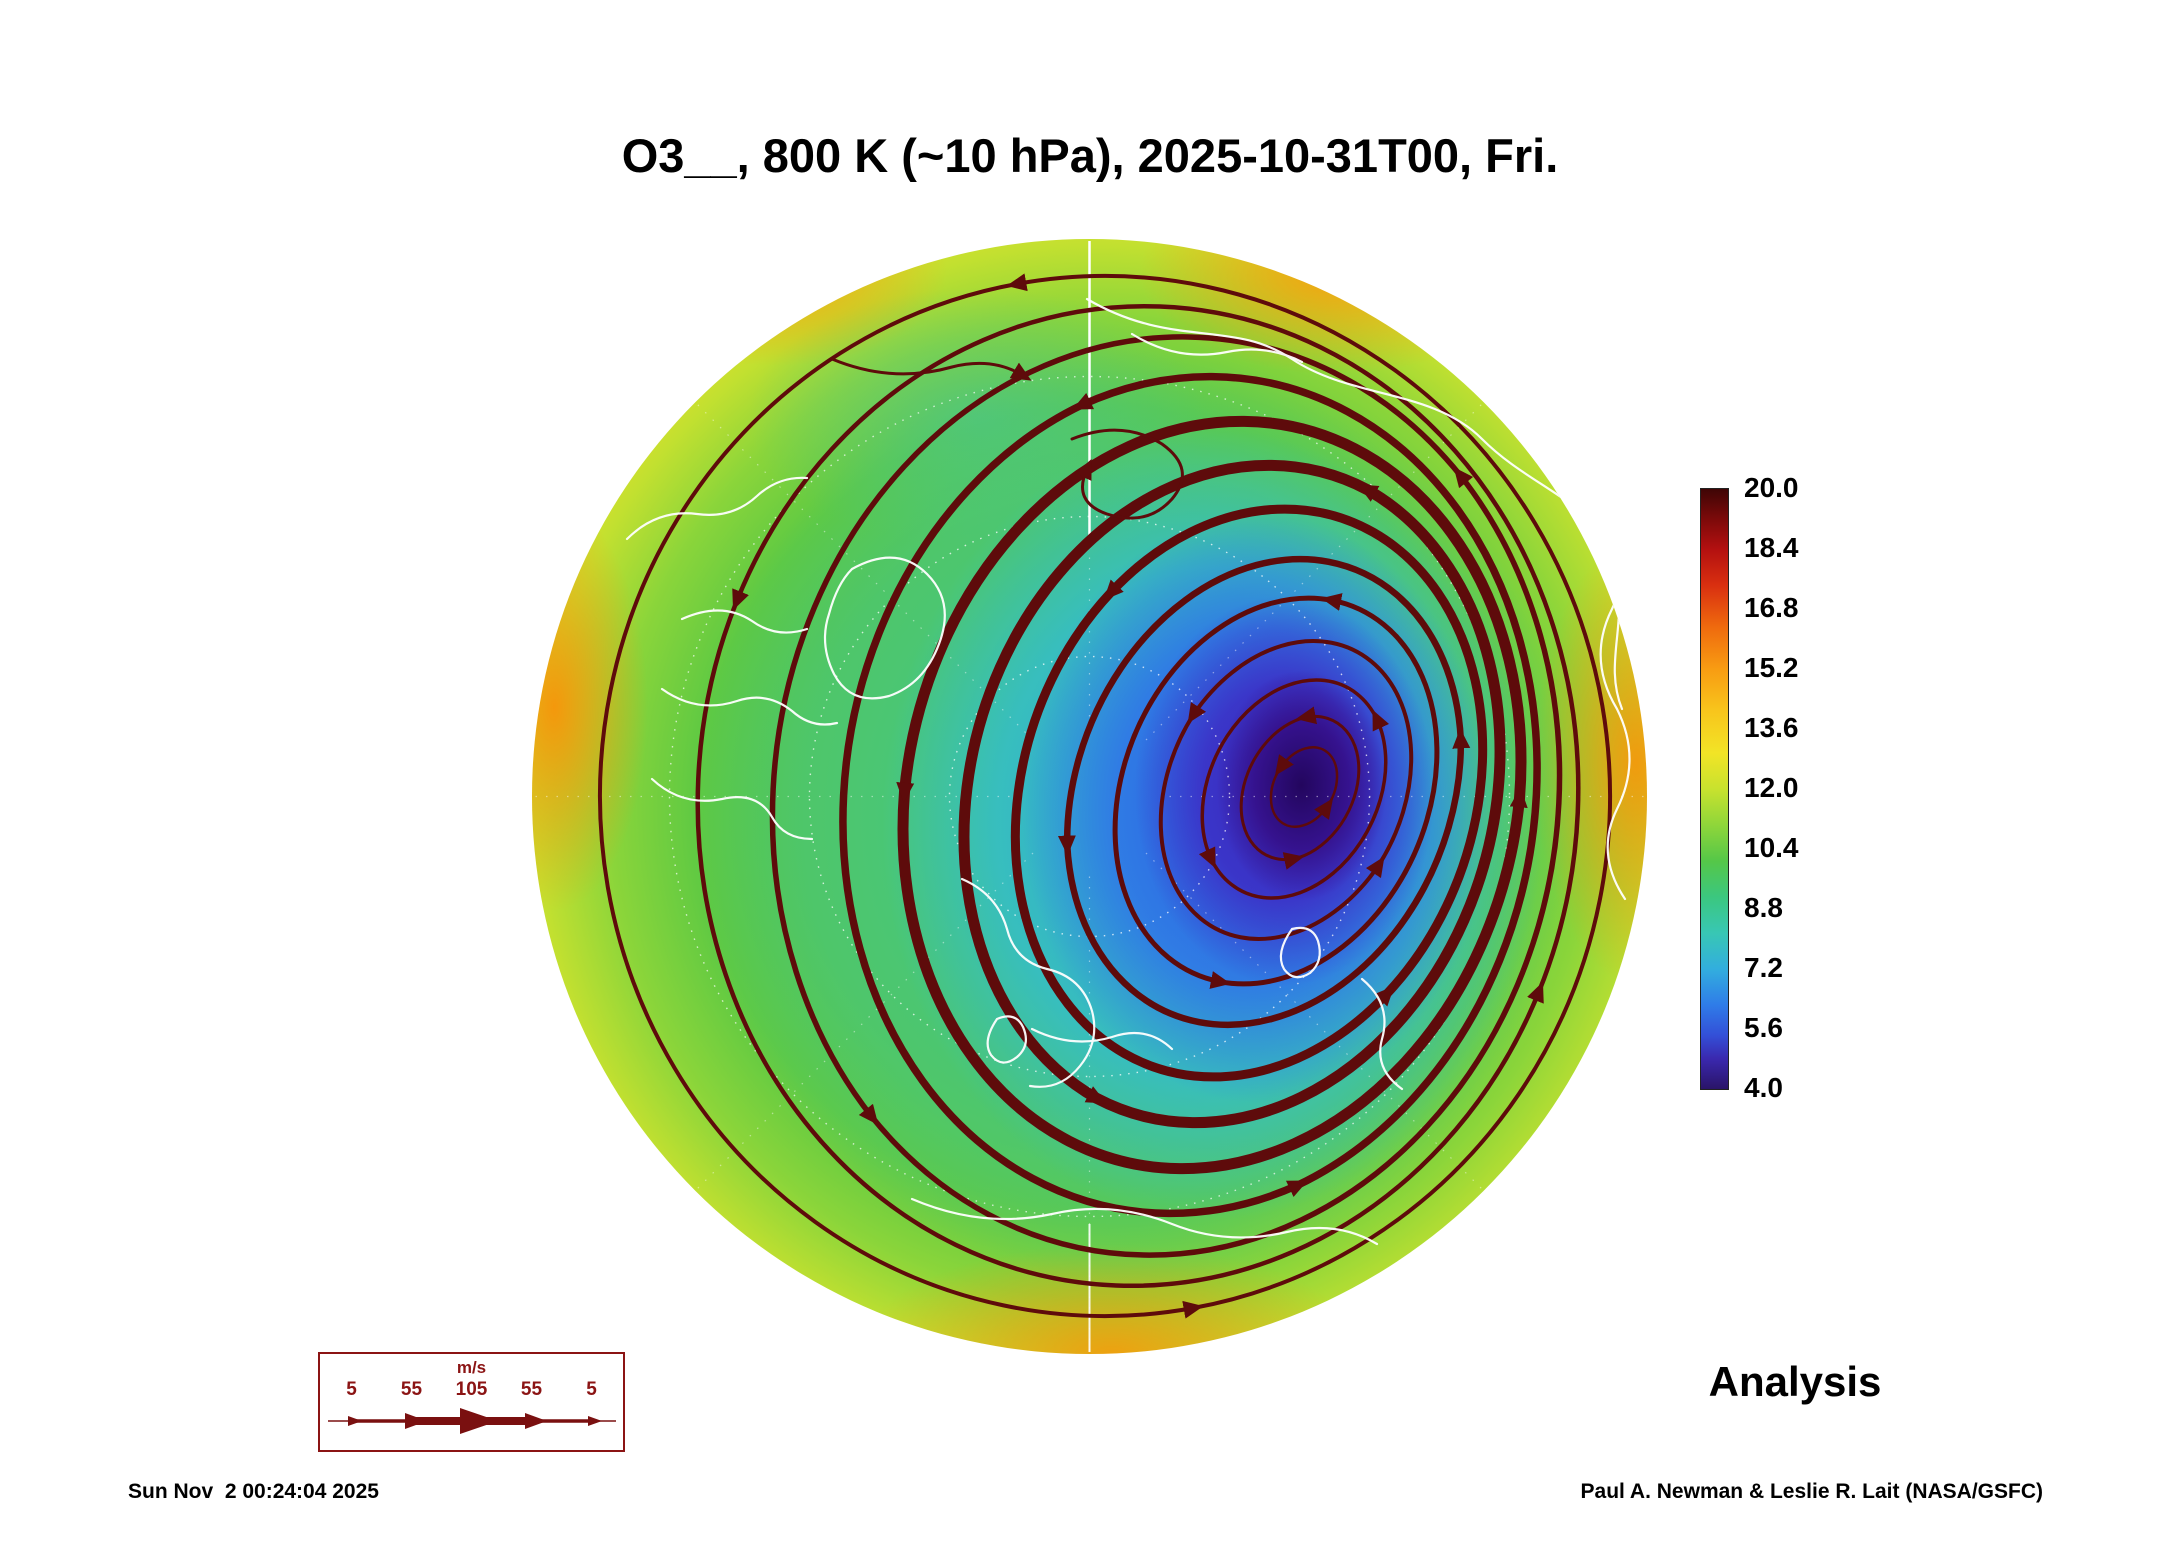 The image size is (2165, 1561). What do you see at coordinates (1763, 1087) in the screenshot?
I see `colorbar-tick: 4.0` at bounding box center [1763, 1087].